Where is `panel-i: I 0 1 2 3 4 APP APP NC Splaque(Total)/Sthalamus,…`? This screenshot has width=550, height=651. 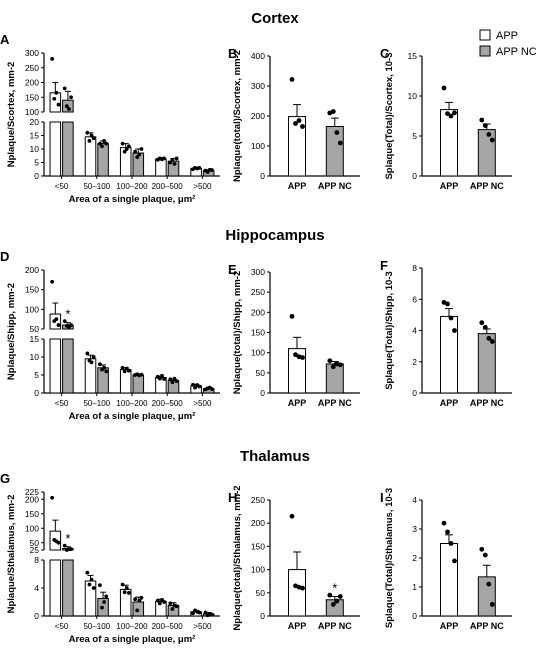 panel-i: I 0 1 2 3 4 APP APP NC Splaque(Total)/Sthalamus,… is located at coordinates (446, 559).